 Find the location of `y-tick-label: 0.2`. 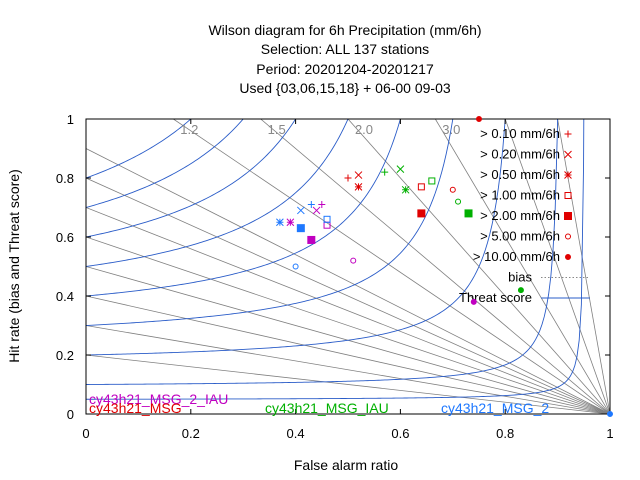

y-tick-label: 0.2 is located at coordinates (65, 355).